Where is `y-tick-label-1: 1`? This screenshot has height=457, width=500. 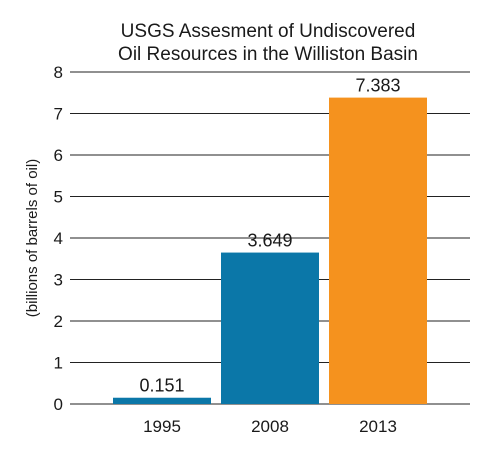
y-tick-label-1: 1 is located at coordinates (58, 363).